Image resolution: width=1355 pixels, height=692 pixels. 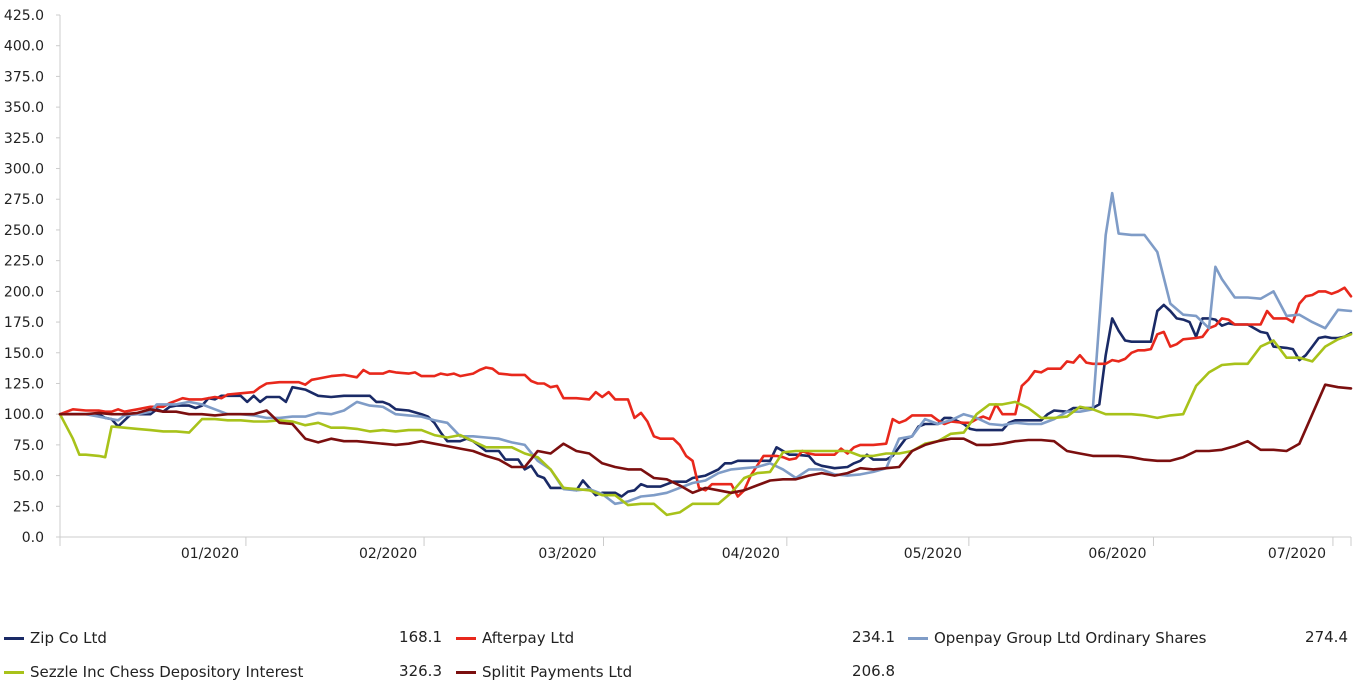 I want to click on x-tick-label: 04/2020, so click(x=751, y=554).